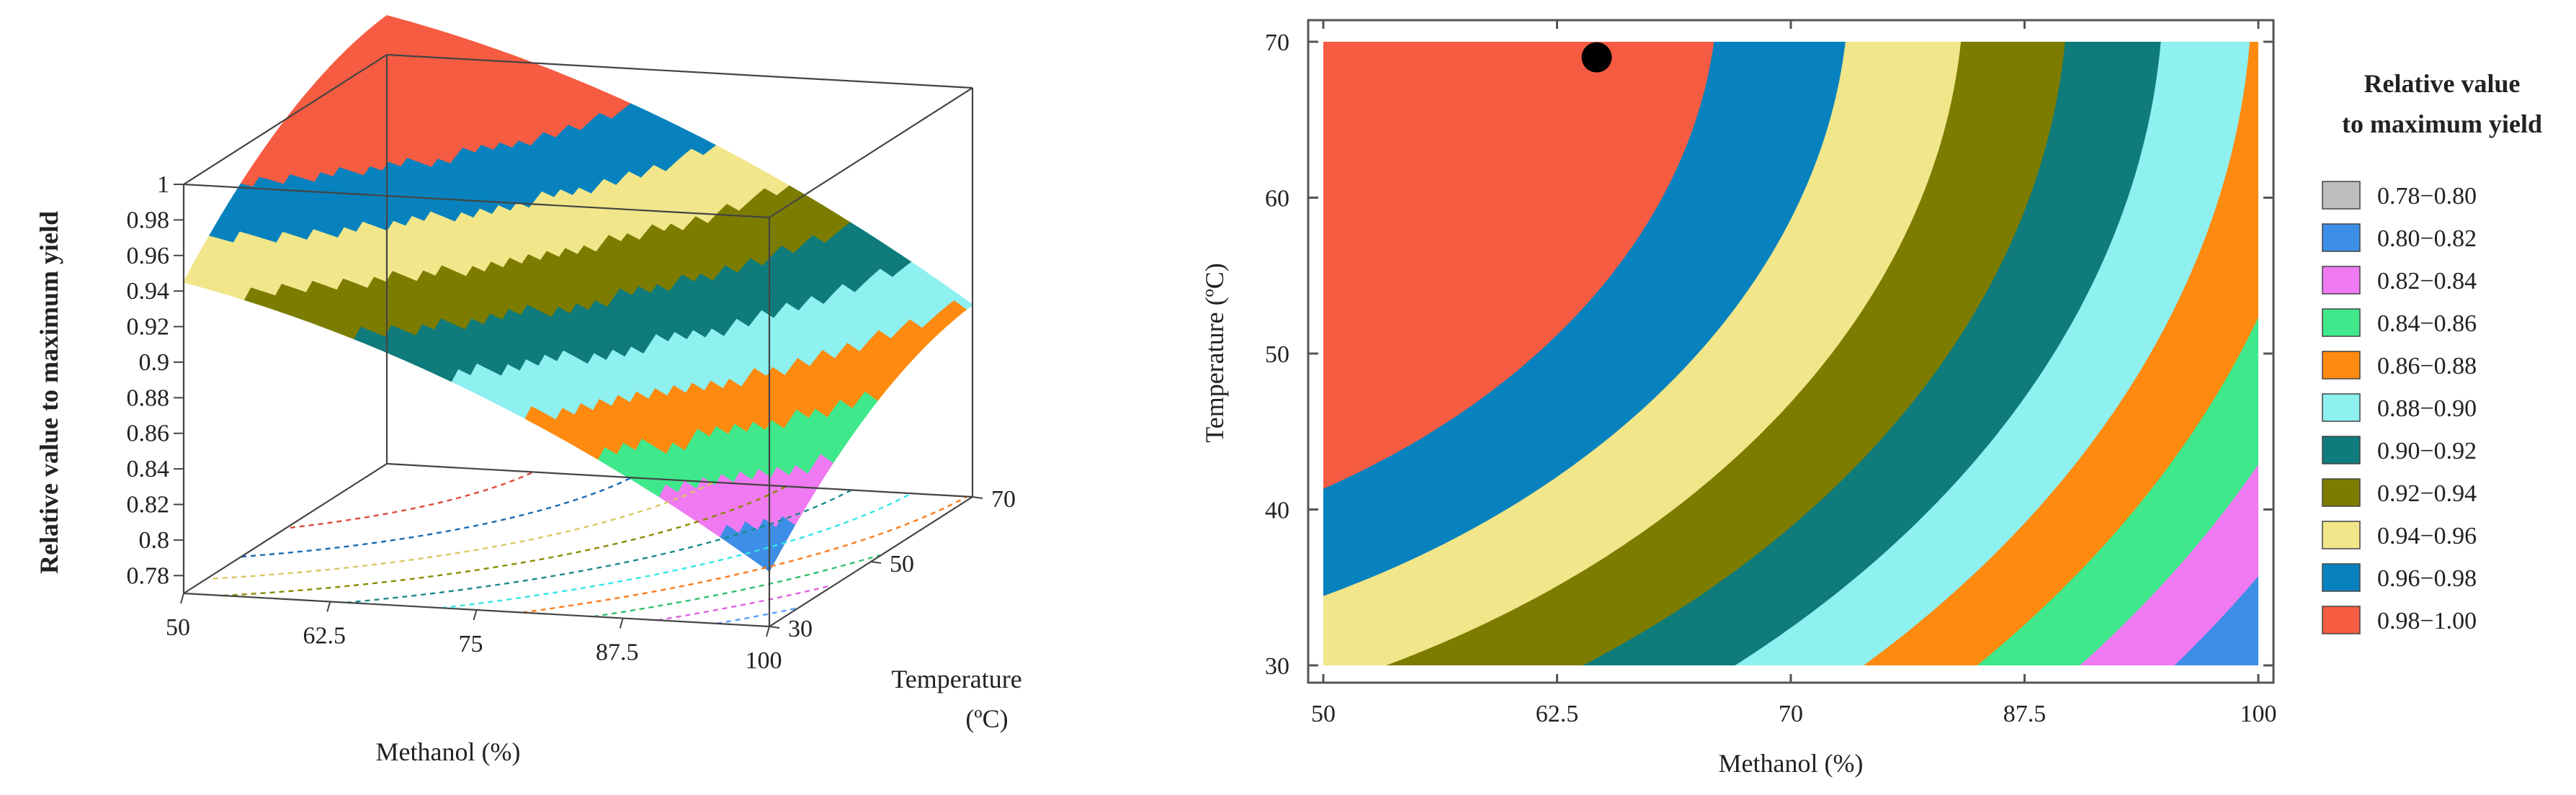  I want to click on legend-label: 0.80−0.82, so click(2427, 238).